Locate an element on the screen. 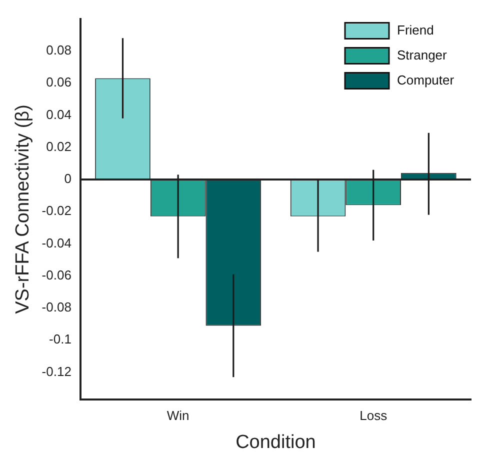  y-tick-label: -0.1 is located at coordinates (60, 339).